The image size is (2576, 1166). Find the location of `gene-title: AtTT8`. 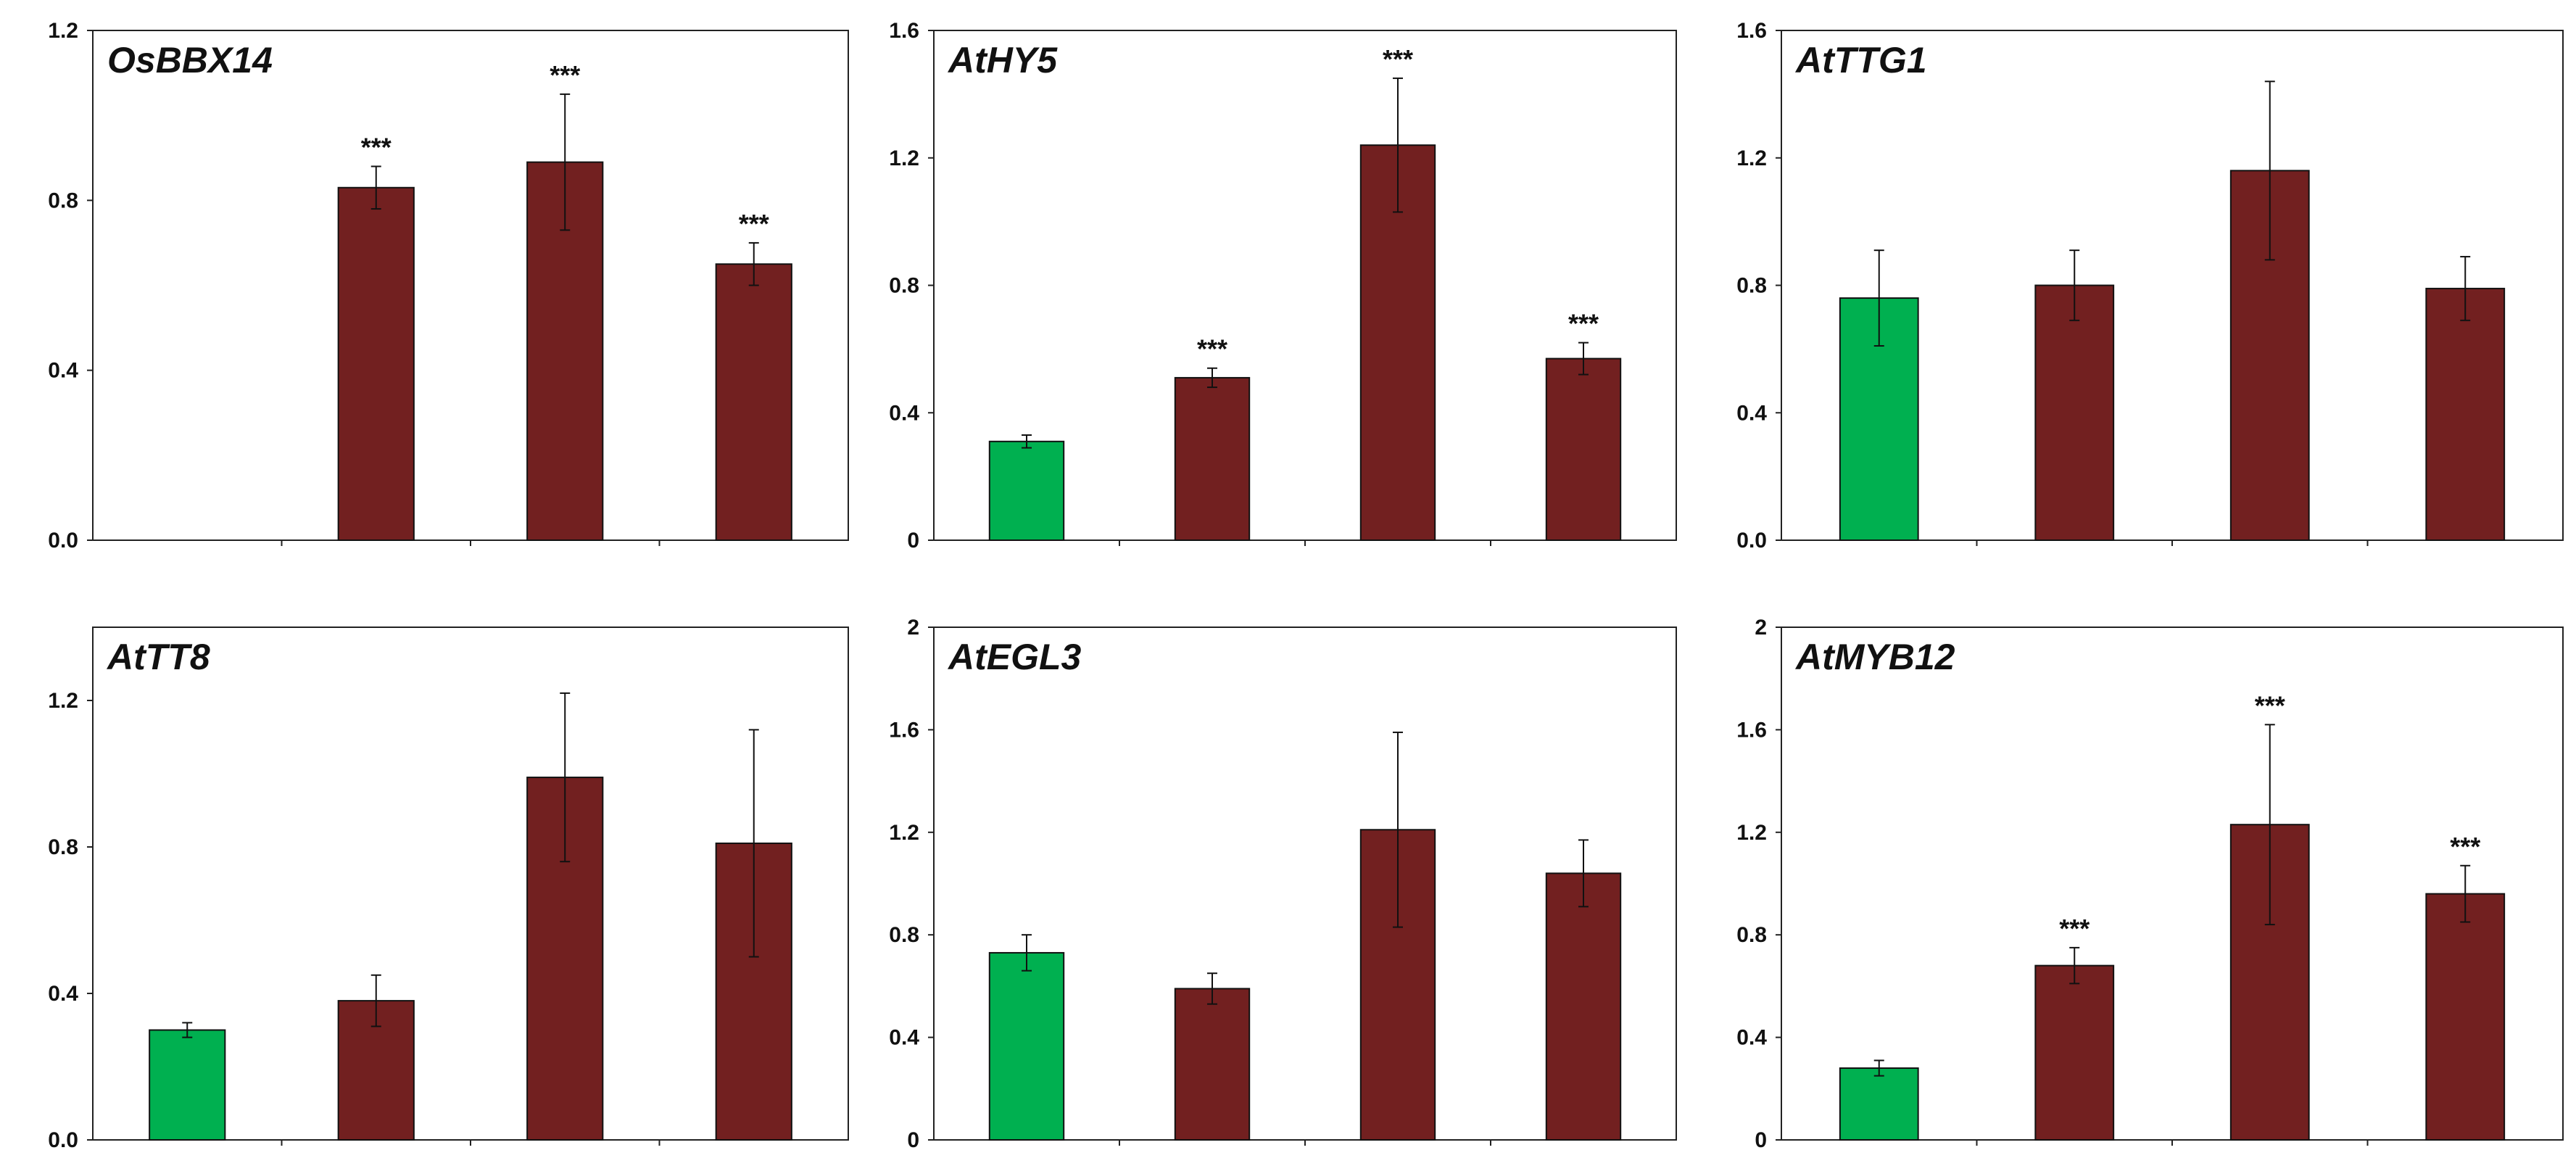

gene-title: AtTT8 is located at coordinates (158, 657).